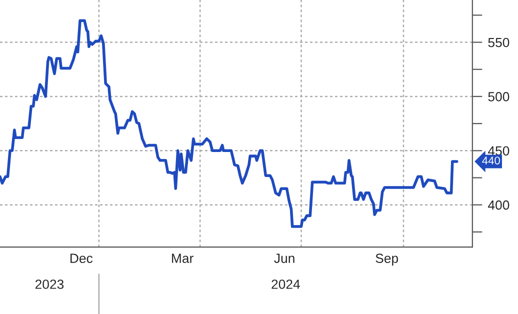  I want to click on text: 2024, so click(286, 284).